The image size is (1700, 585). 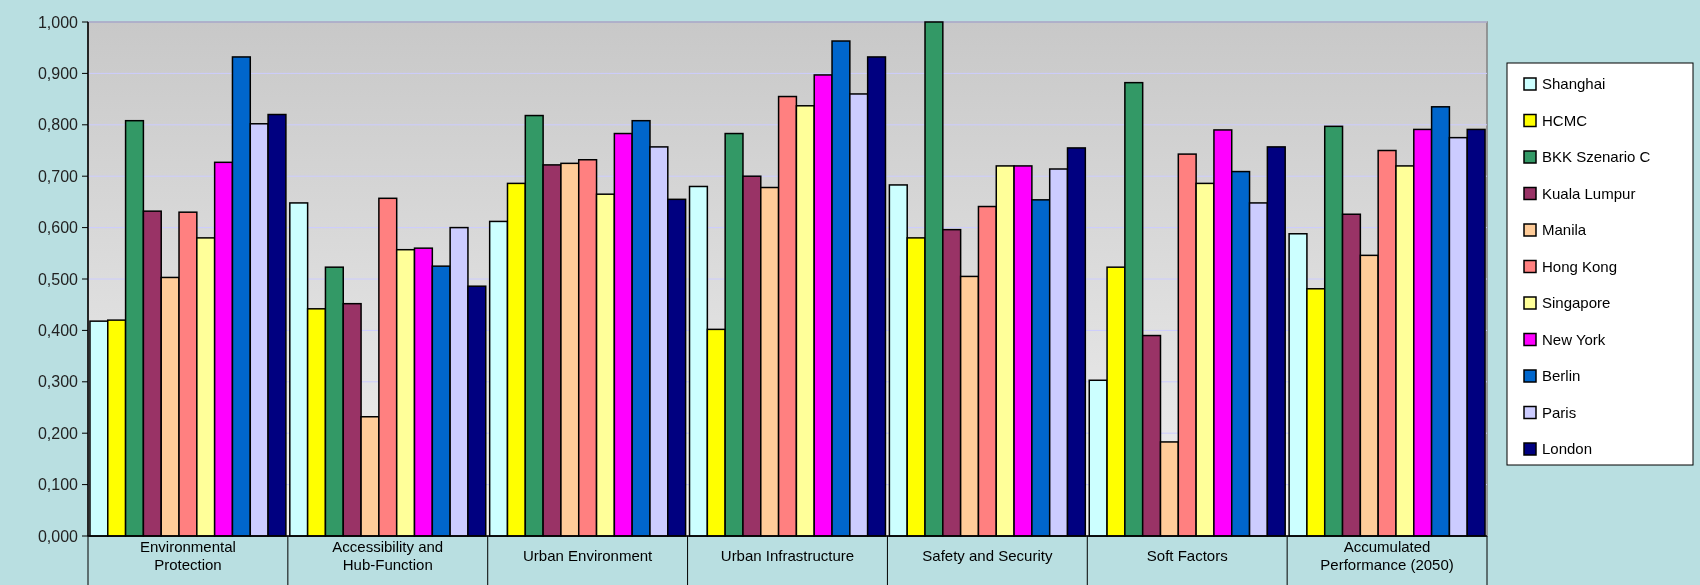 What do you see at coordinates (1574, 339) in the screenshot?
I see `legend-label: New York` at bounding box center [1574, 339].